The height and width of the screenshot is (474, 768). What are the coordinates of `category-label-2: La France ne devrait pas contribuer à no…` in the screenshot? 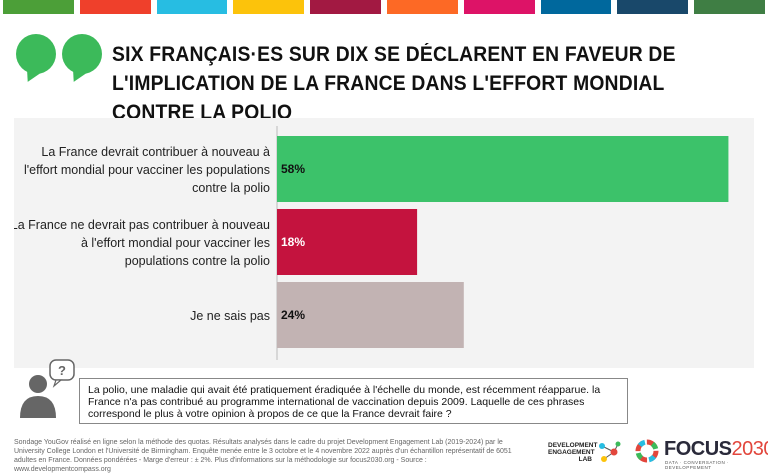 It's located at (142, 243).